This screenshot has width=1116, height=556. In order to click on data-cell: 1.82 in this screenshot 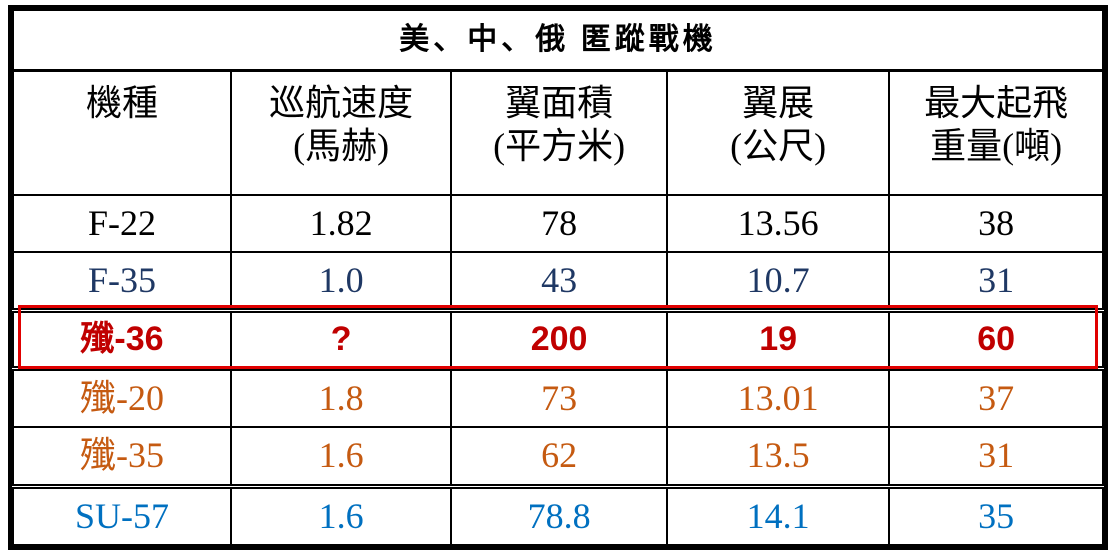, I will do `click(341, 223)`.